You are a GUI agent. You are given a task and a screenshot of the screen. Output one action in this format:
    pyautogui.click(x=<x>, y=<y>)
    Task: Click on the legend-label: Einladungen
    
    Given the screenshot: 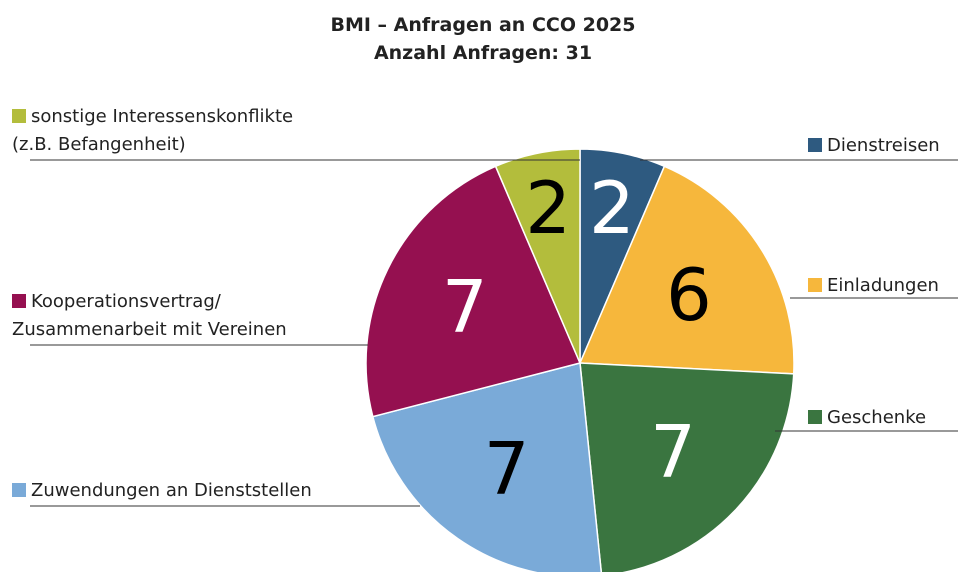 What is the action you would take?
    pyautogui.click(x=883, y=285)
    